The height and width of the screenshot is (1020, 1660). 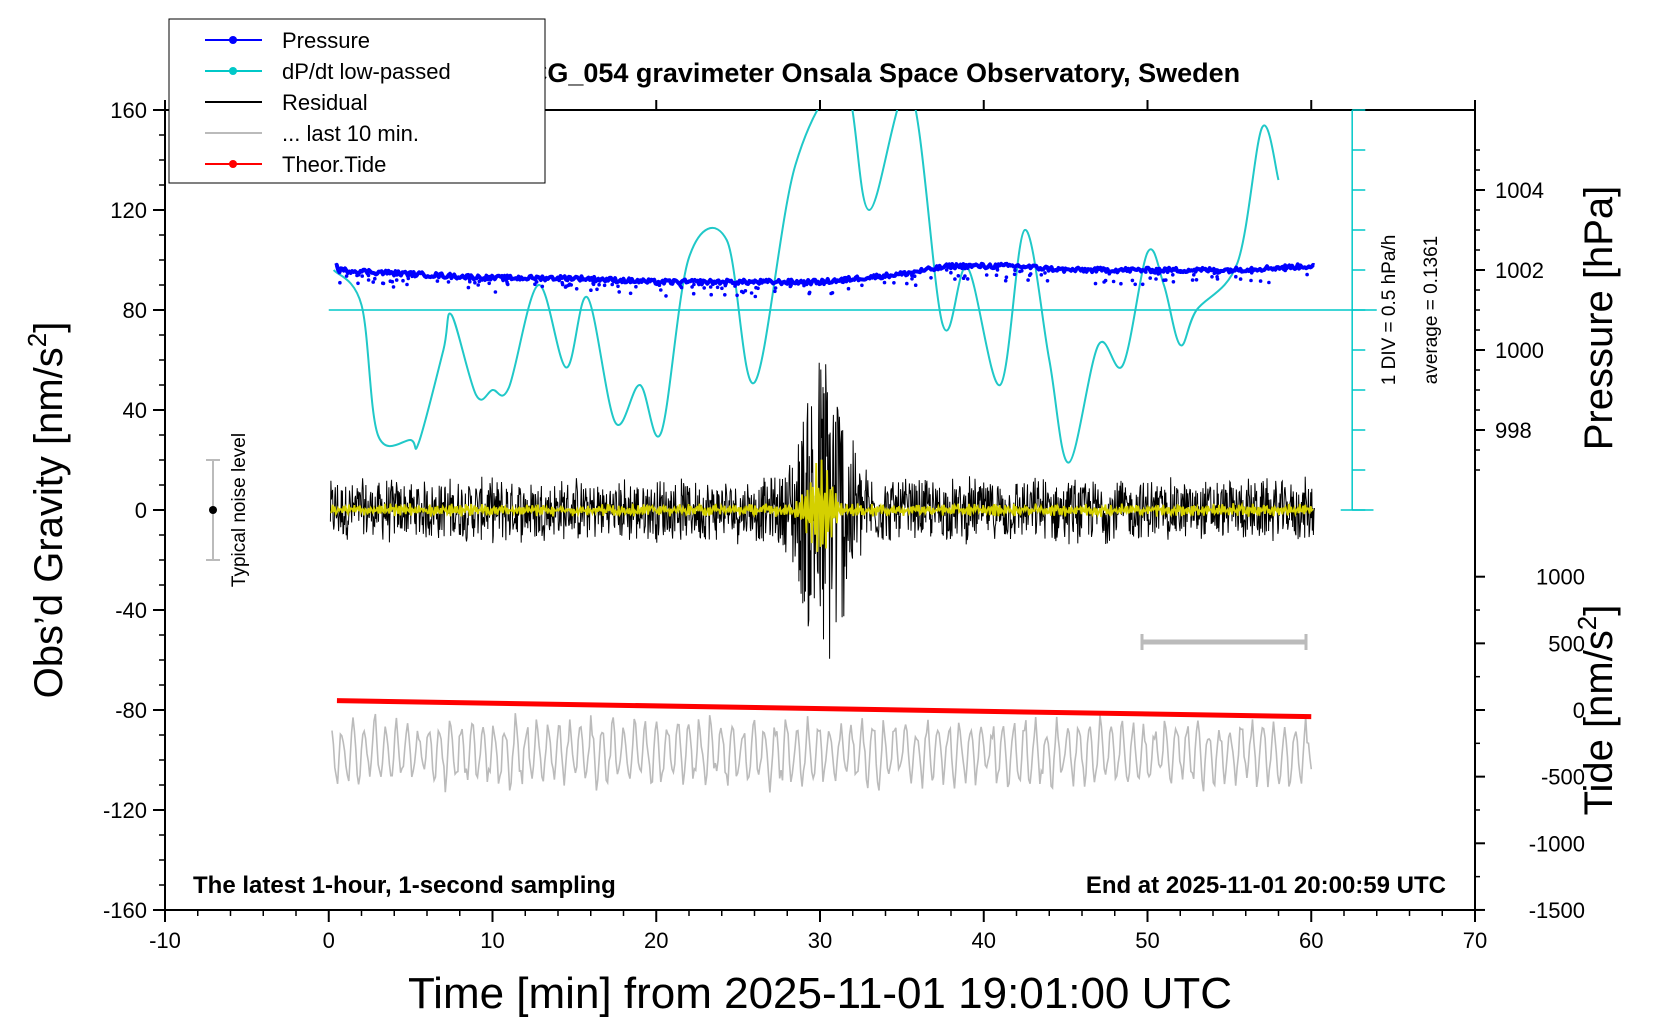 I want to click on x-tick-label: 10, so click(x=492, y=940).